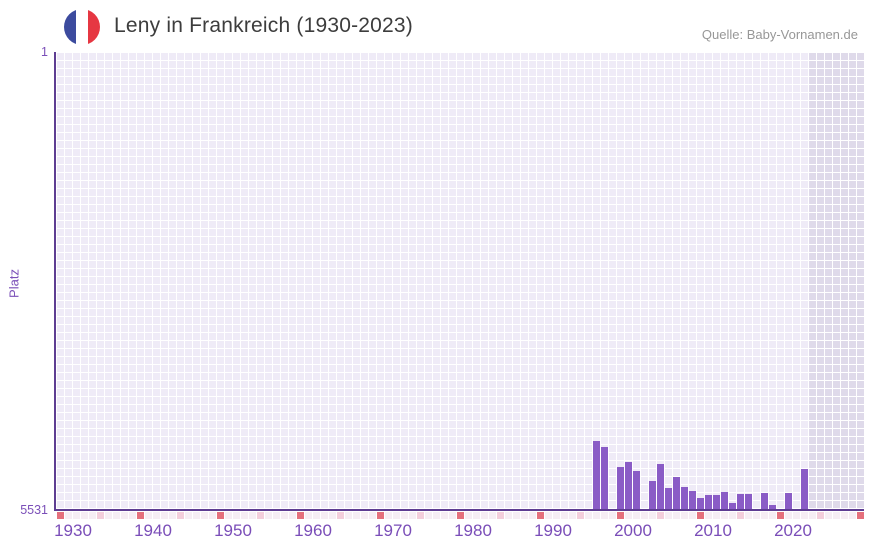 Image resolution: width=873 pixels, height=552 pixels. Describe the element at coordinates (436, 515) in the screenshot. I see `year-marker-1977` at that location.